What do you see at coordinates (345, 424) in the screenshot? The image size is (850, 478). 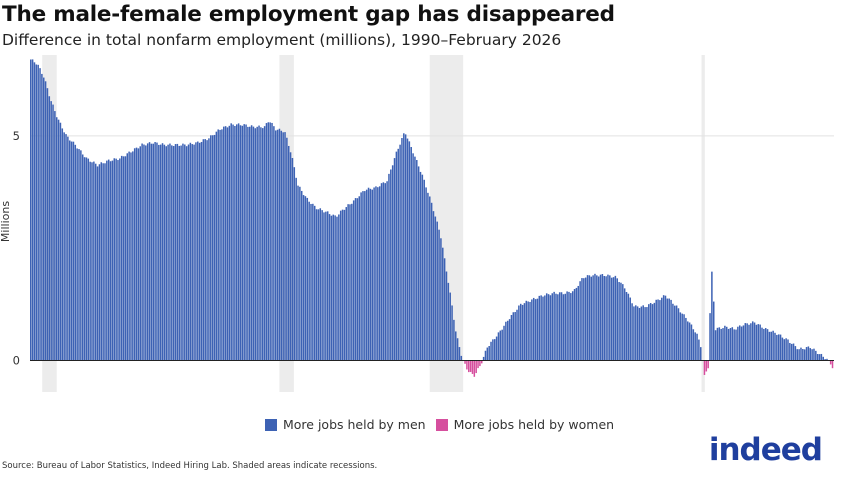 I see `legend-item-men: More jobs held by men` at bounding box center [345, 424].